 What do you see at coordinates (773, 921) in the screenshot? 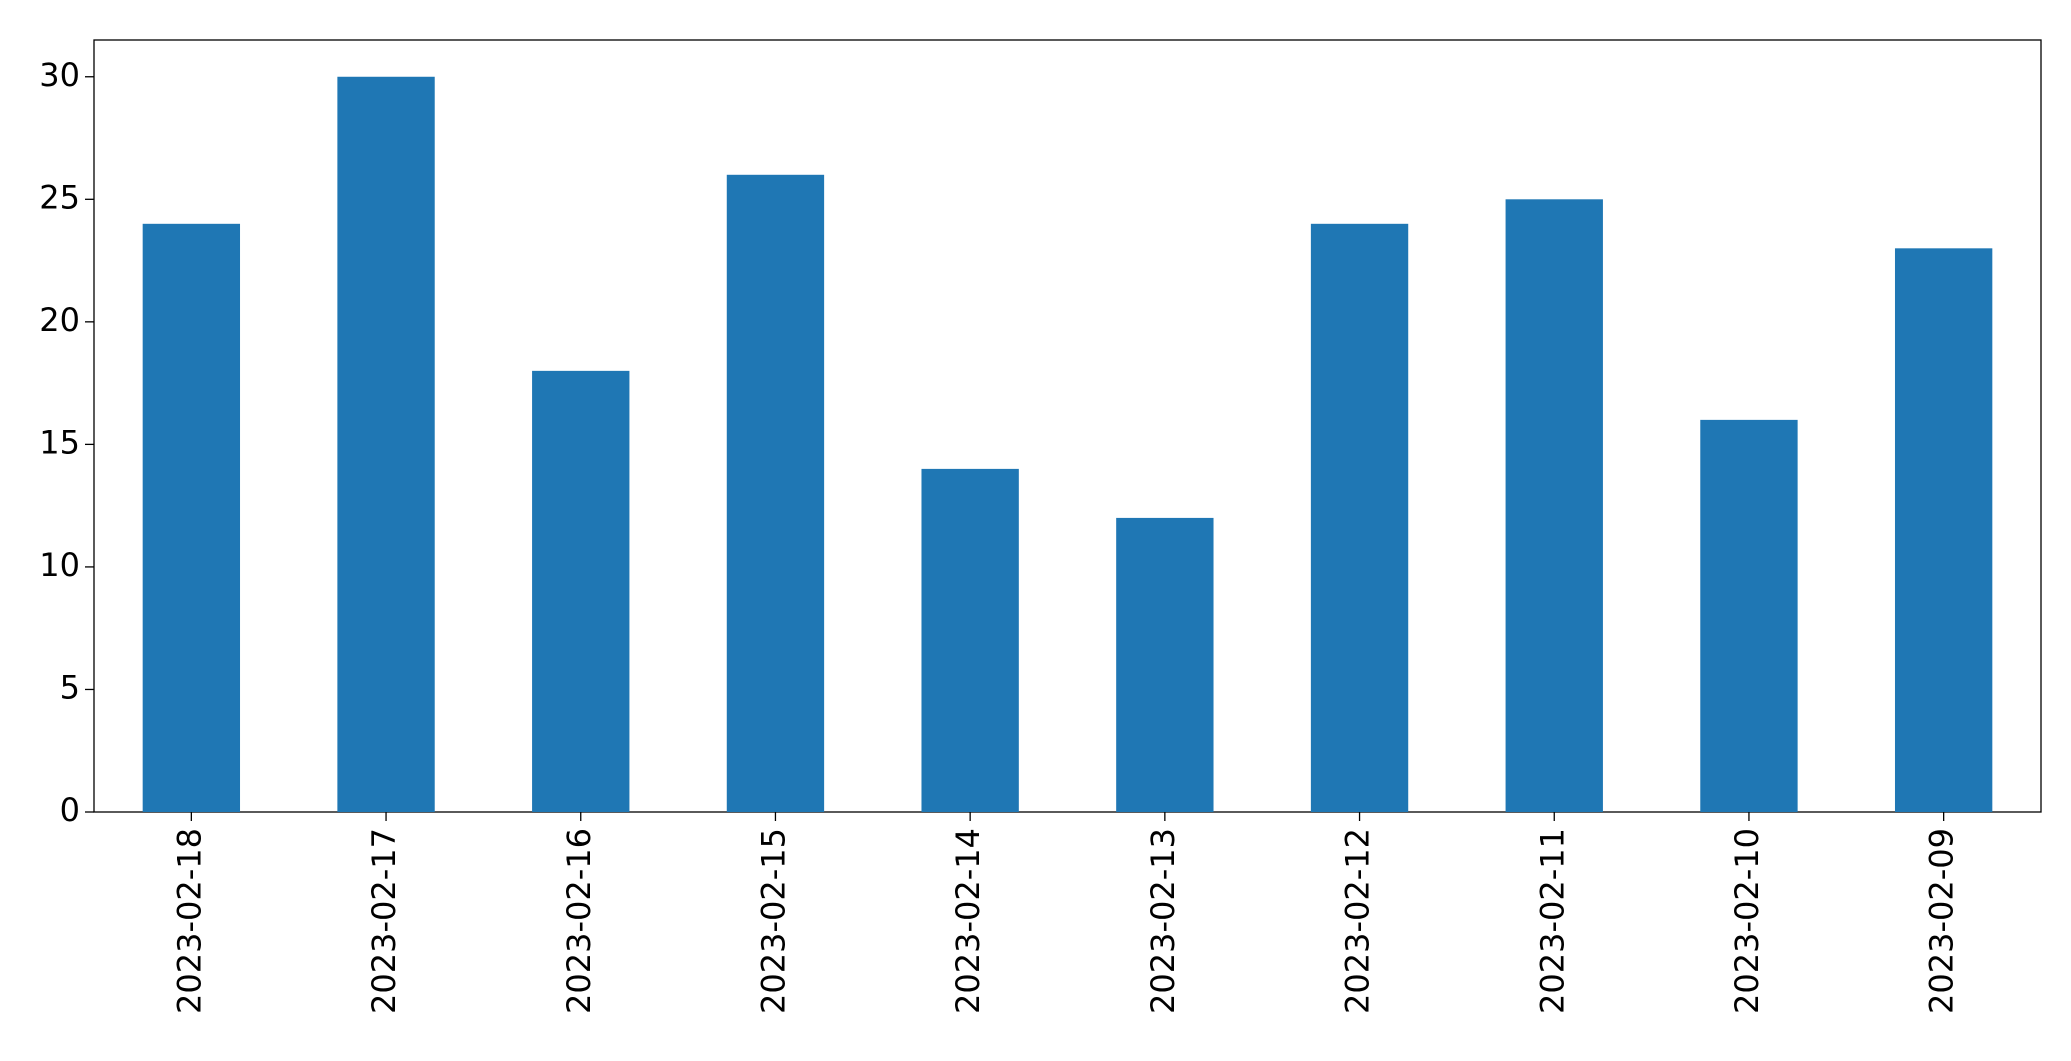
I see `x-tick-label: 2023-02-15` at bounding box center [773, 921].